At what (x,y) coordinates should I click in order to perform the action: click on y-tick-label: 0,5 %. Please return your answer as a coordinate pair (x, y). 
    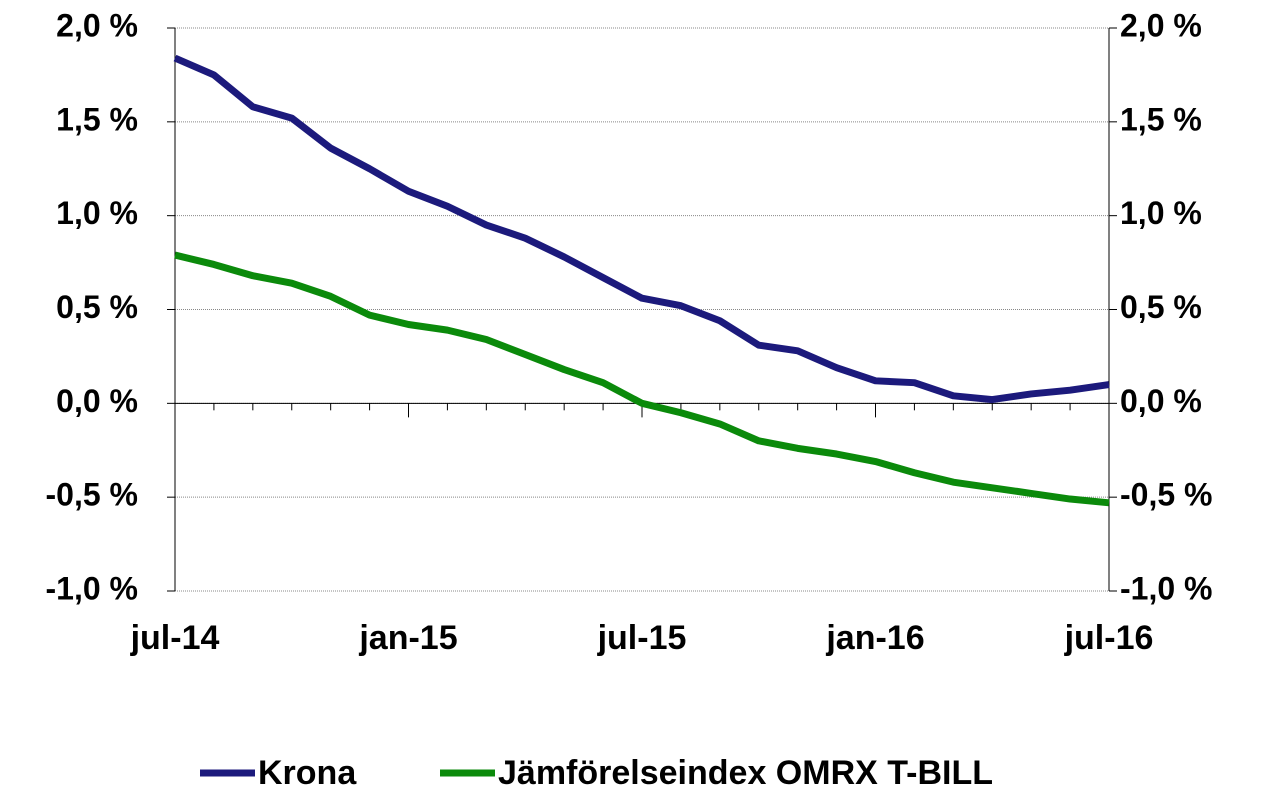
    Looking at the image, I should click on (97, 307).